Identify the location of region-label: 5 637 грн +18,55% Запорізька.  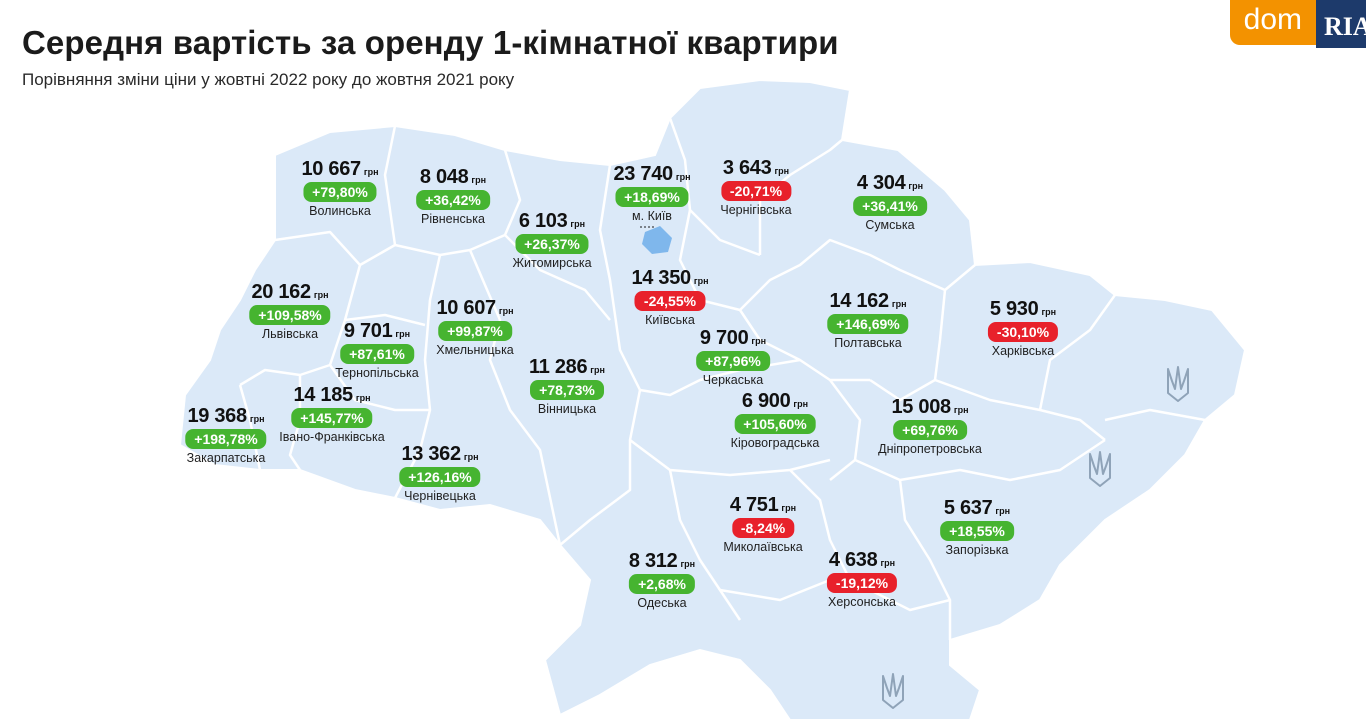
(977, 527).